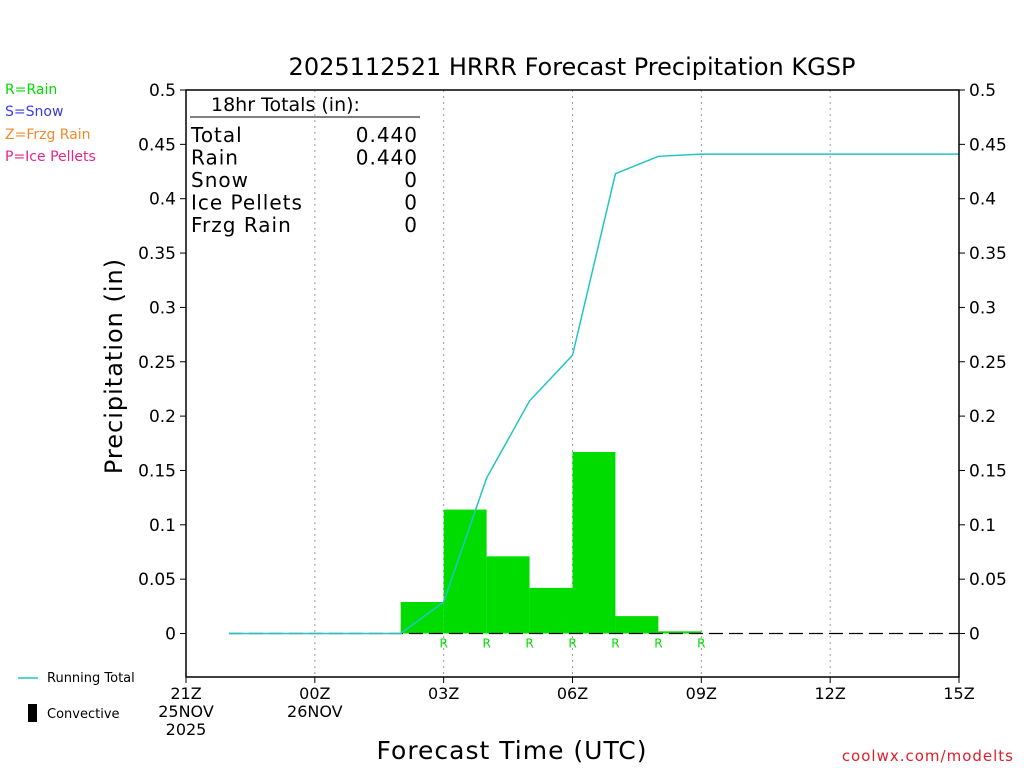  Describe the element at coordinates (572, 693) in the screenshot. I see `x-tick-label-3-0: 06Z` at that location.